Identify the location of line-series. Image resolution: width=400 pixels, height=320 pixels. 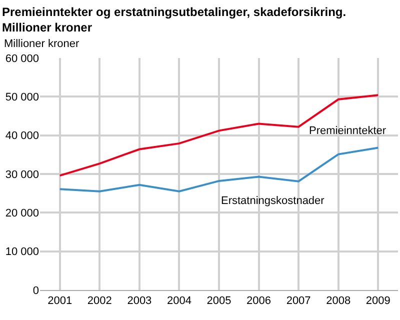
(219, 169).